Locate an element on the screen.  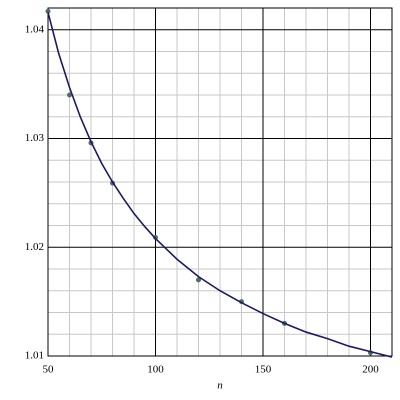
x-axis-label: n is located at coordinates (220, 386).